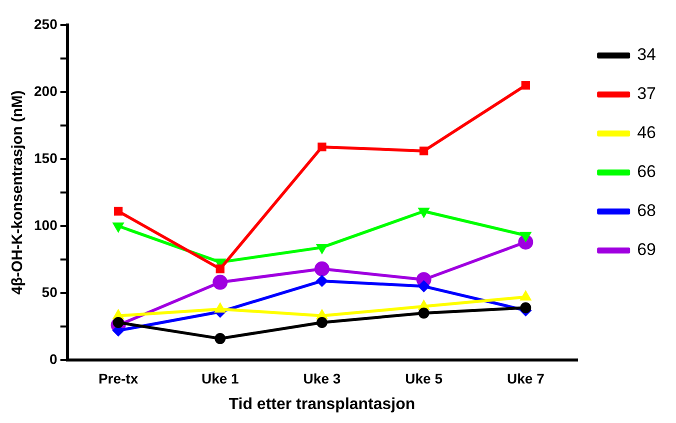 Image resolution: width=676 pixels, height=423 pixels. I want to click on y-tick-label: 100, so click(46, 224).